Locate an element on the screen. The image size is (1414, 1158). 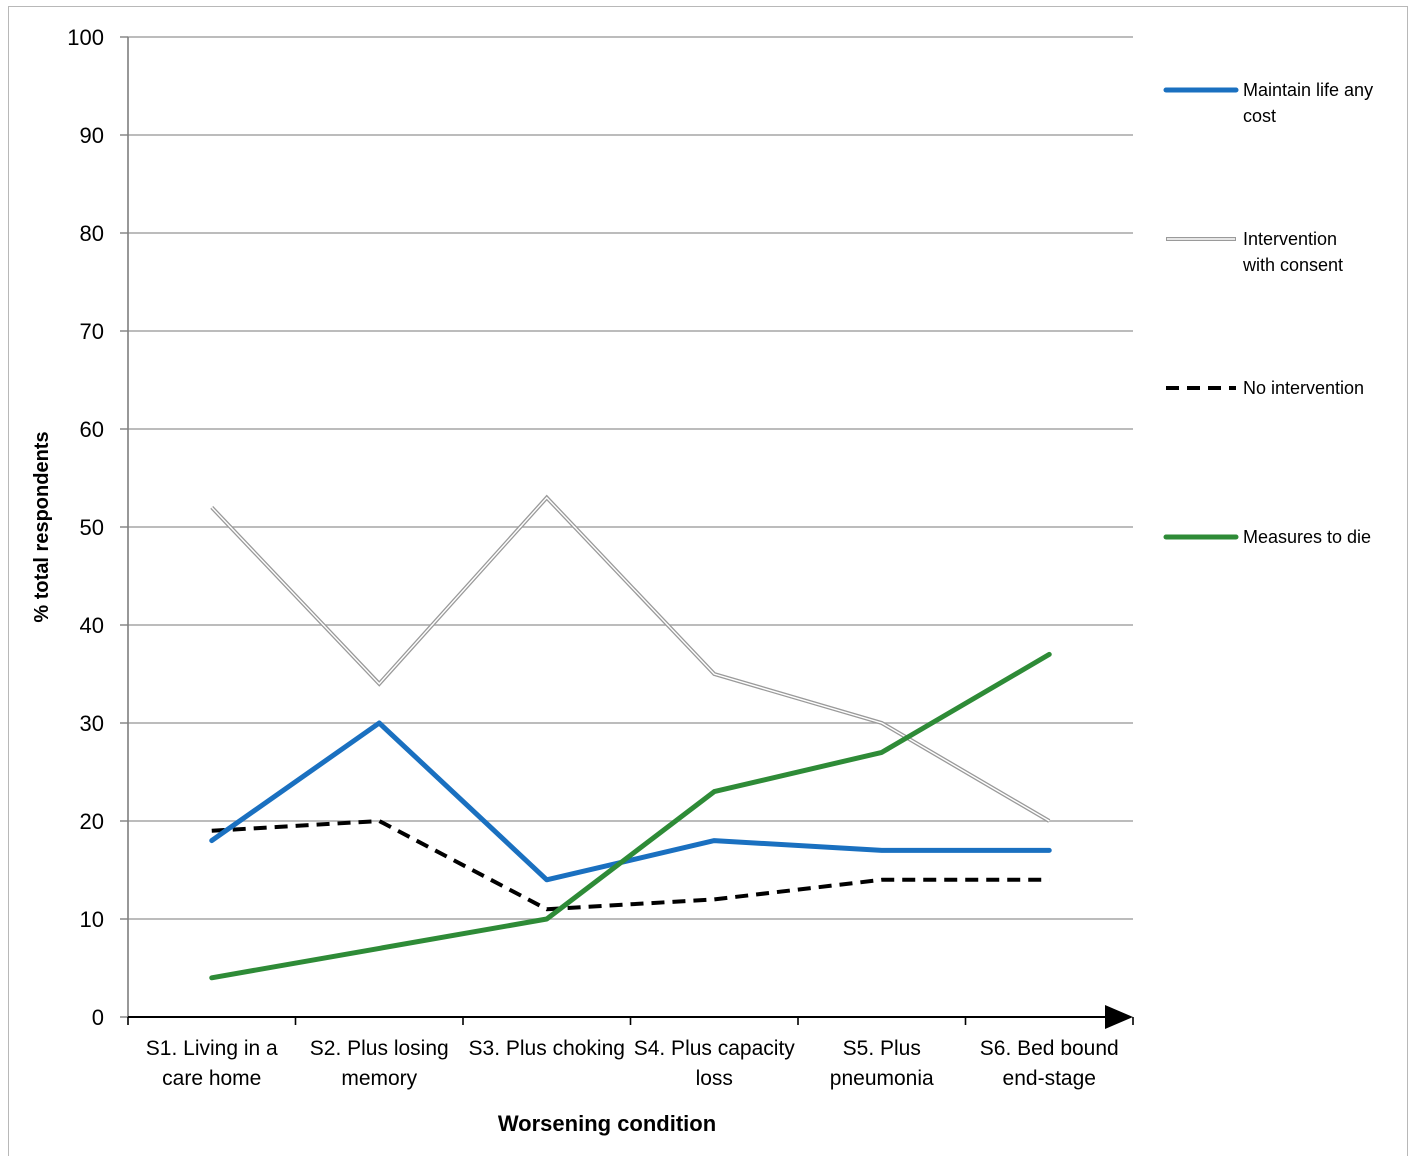
x-tick-label: S2. Plus losing memory is located at coordinates (379, 1063).